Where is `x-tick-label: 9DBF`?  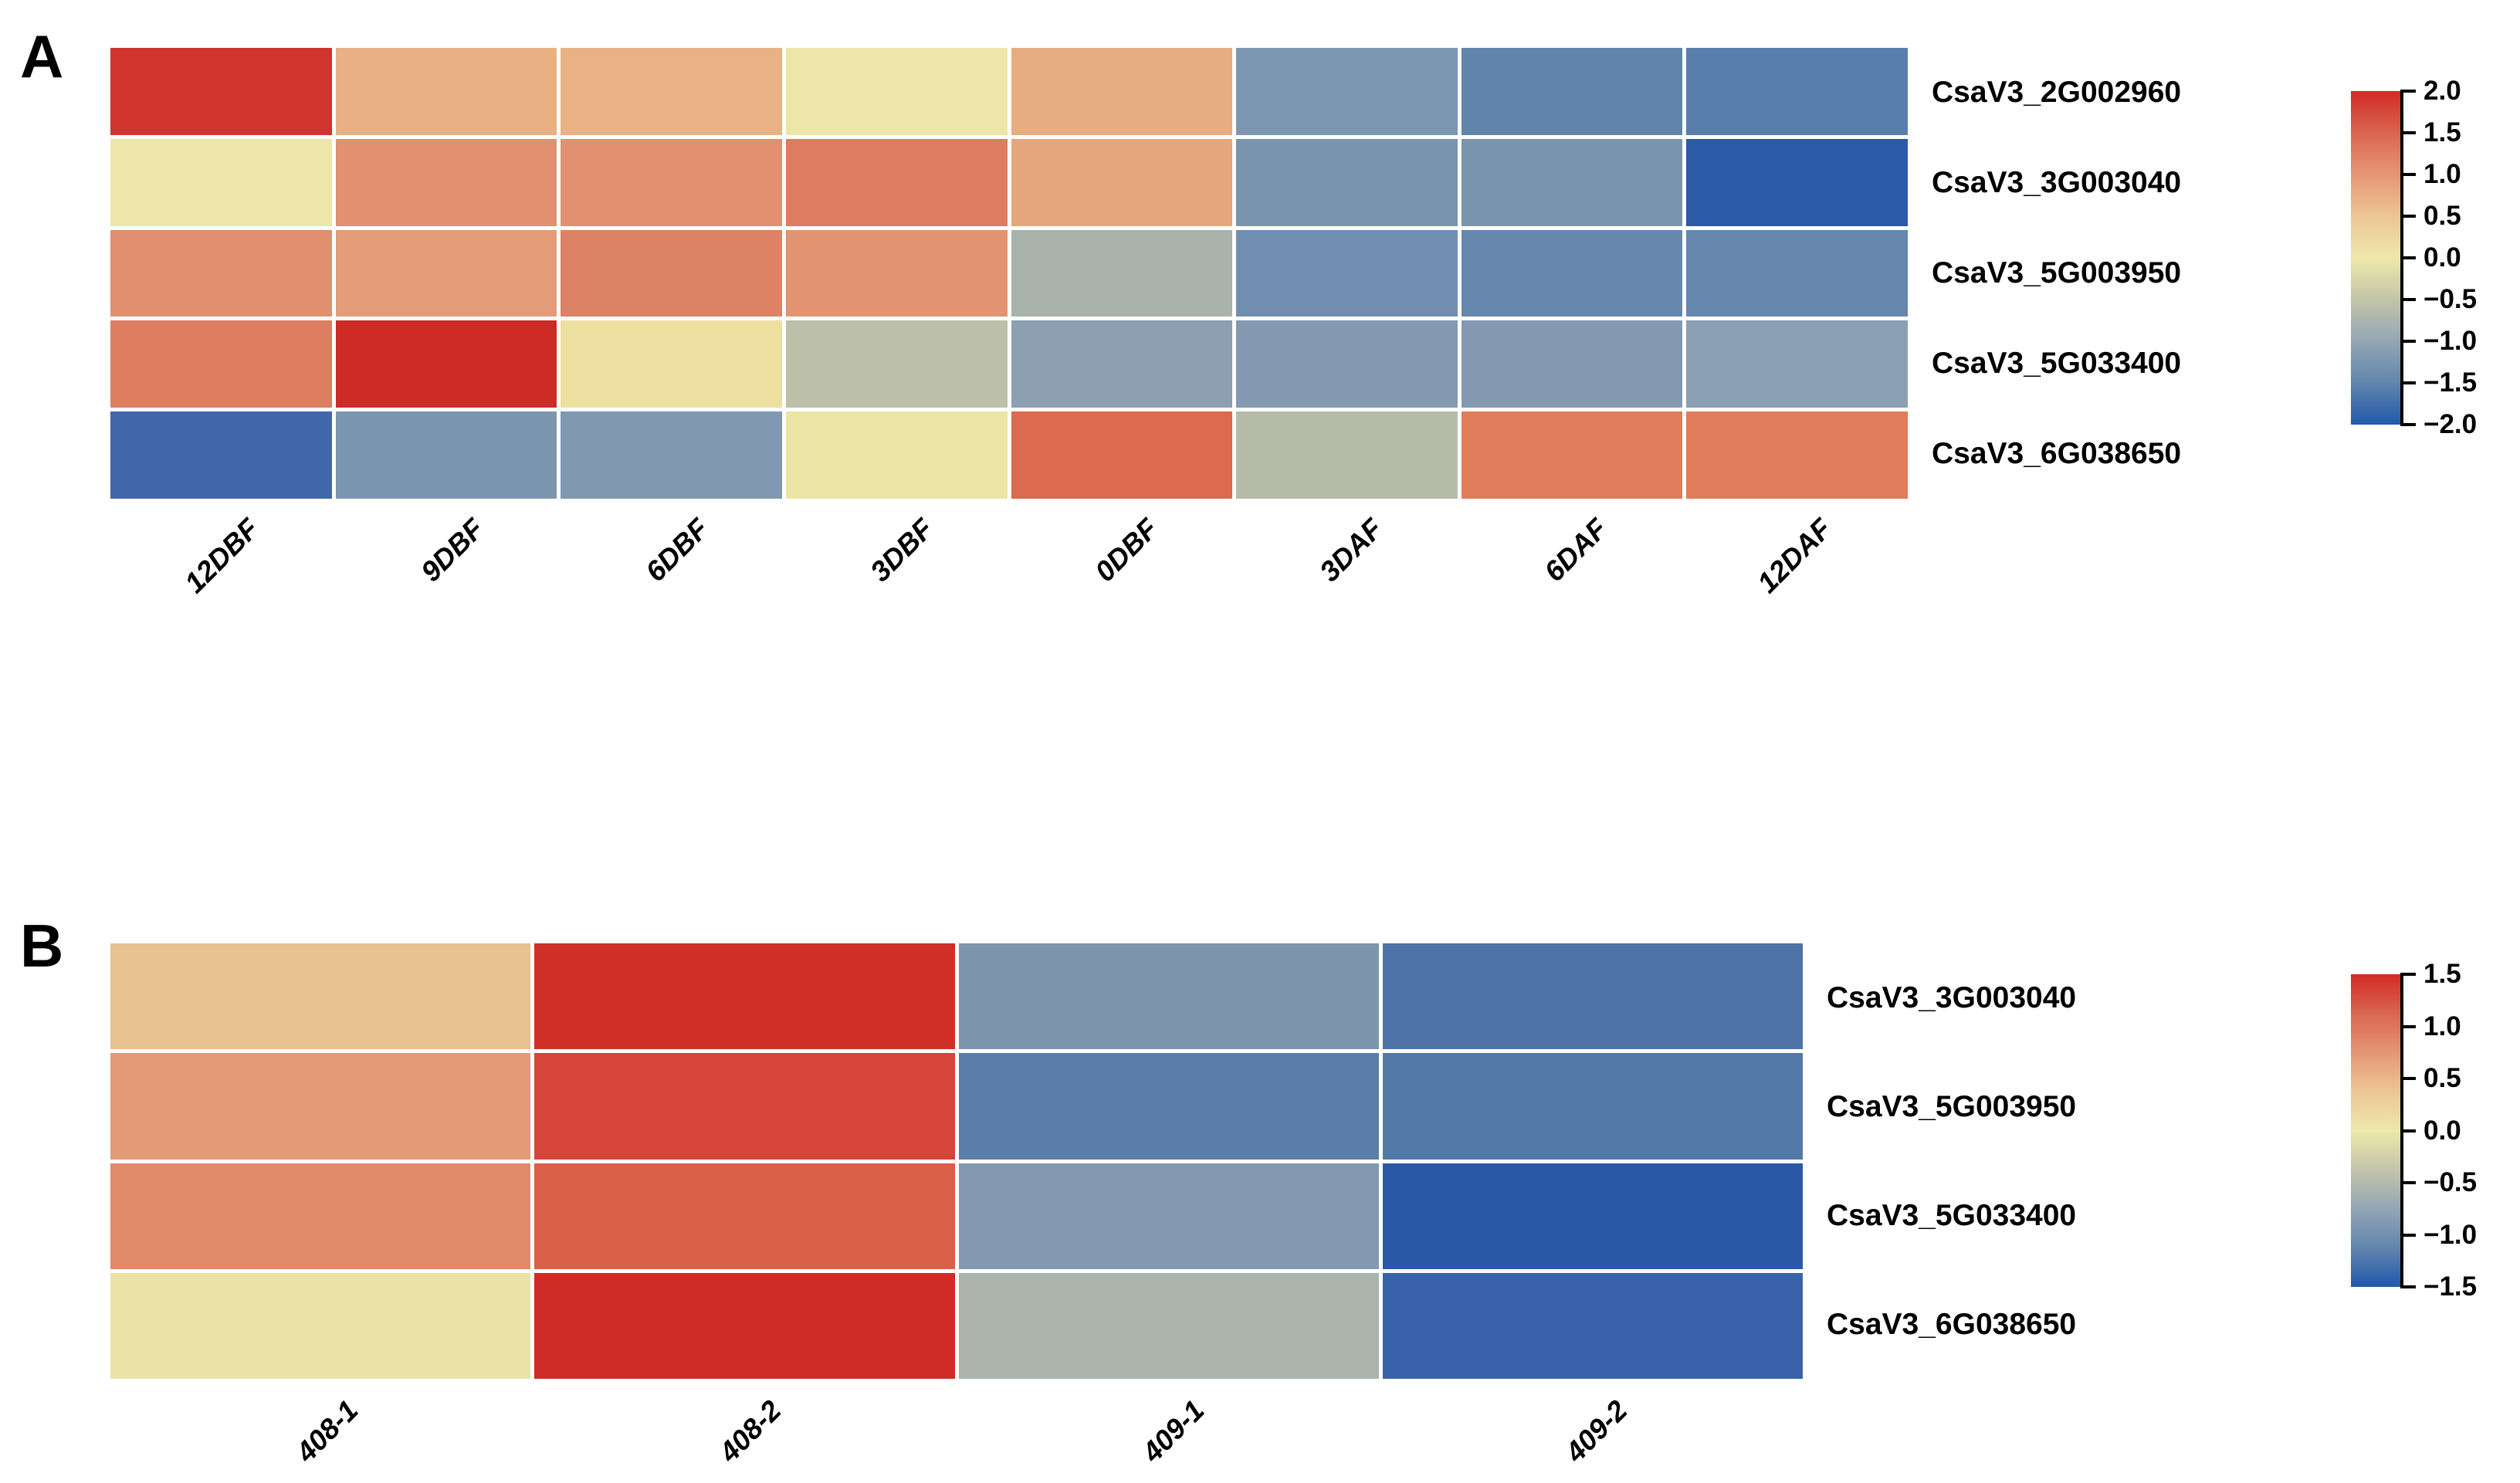 x-tick-label: 9DBF is located at coordinates (452, 550).